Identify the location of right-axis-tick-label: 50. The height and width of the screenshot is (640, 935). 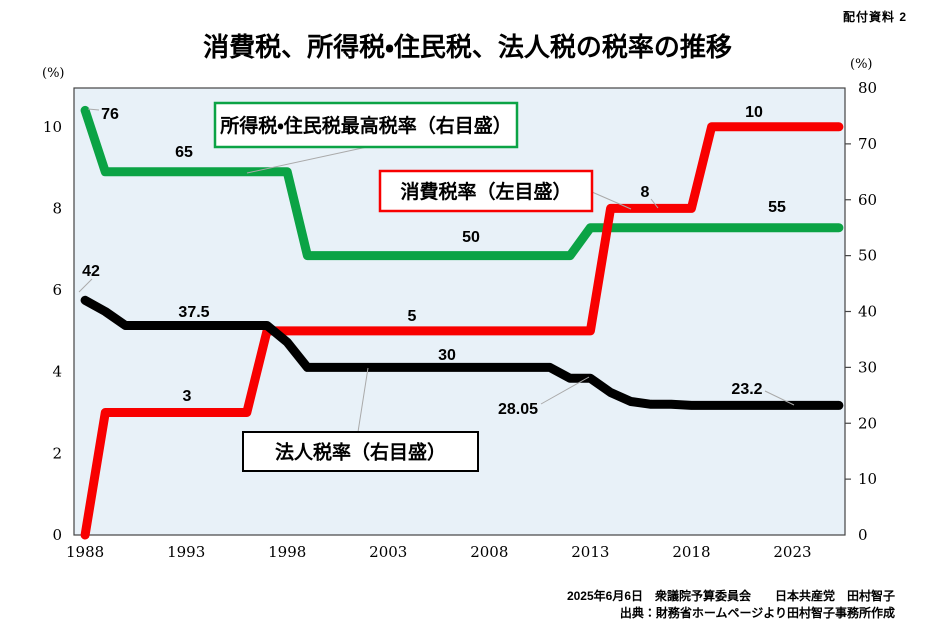
(867, 256).